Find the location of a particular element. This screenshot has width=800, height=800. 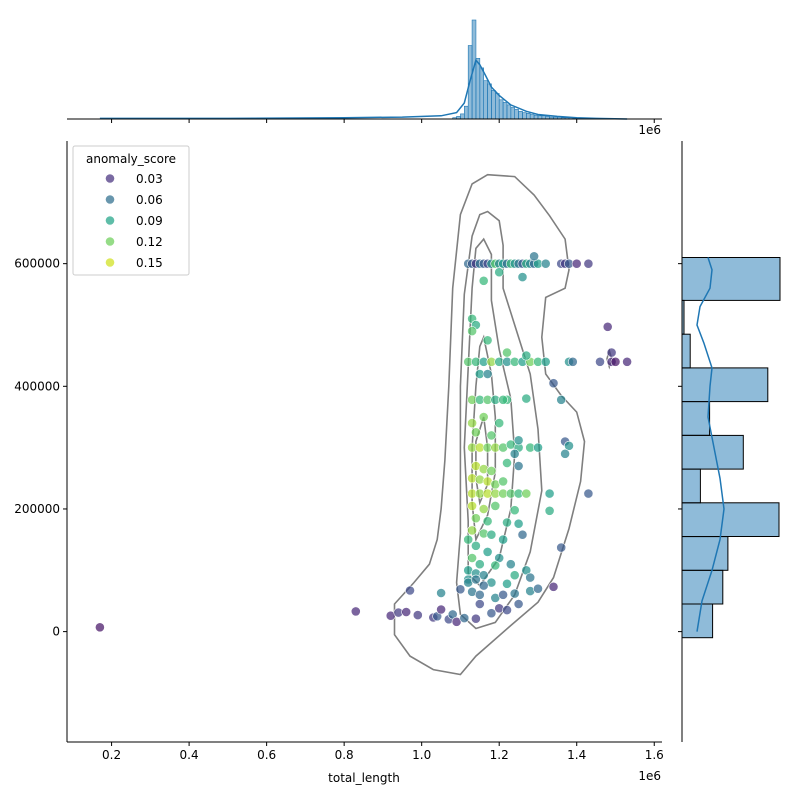

y-tick-label: 400000 is located at coordinates (37, 386).